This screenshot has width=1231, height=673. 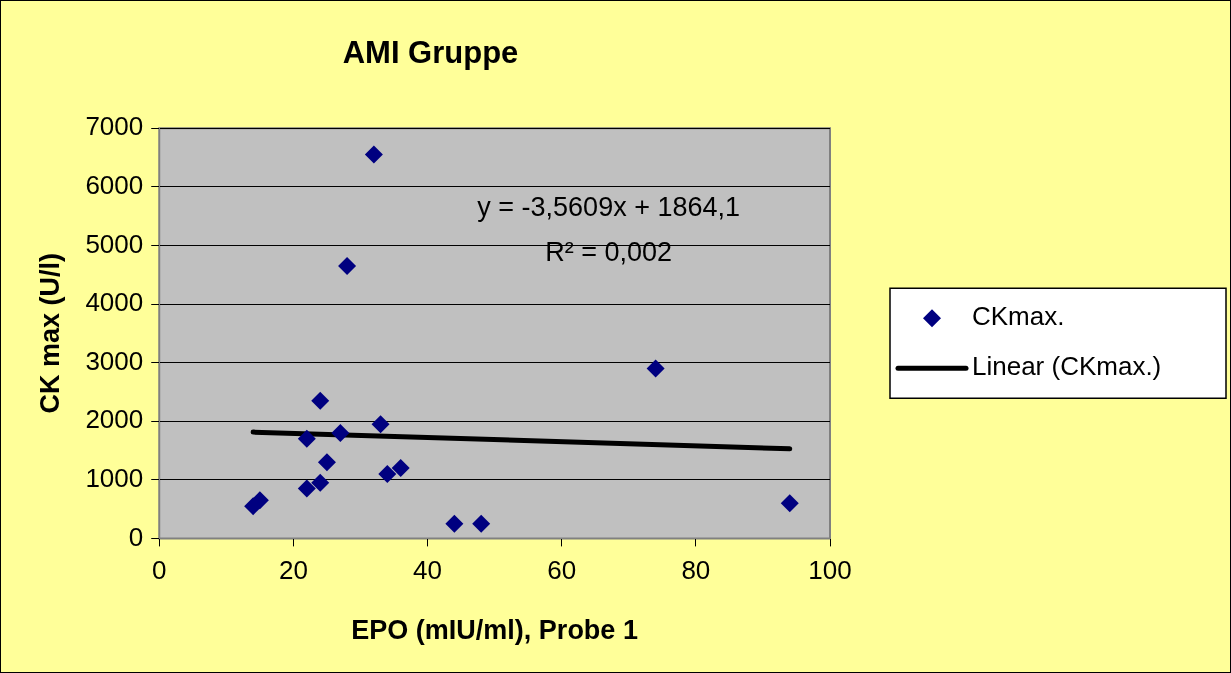 What do you see at coordinates (1018, 316) in the screenshot?
I see `legend-label: CKmax.` at bounding box center [1018, 316].